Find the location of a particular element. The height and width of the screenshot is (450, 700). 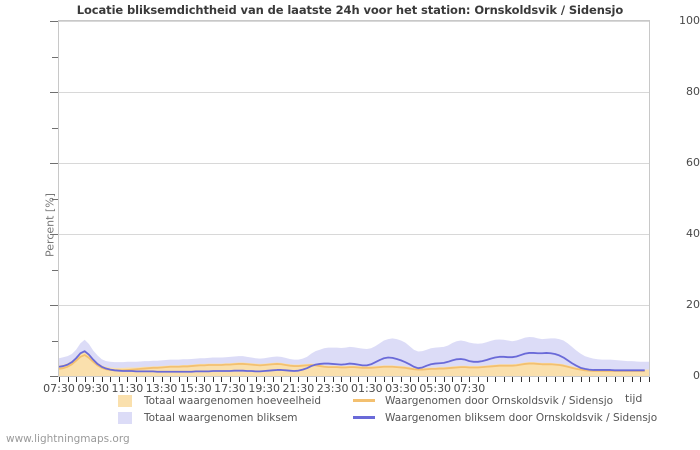

y-tick-label: 60 is located at coordinates (693, 162).